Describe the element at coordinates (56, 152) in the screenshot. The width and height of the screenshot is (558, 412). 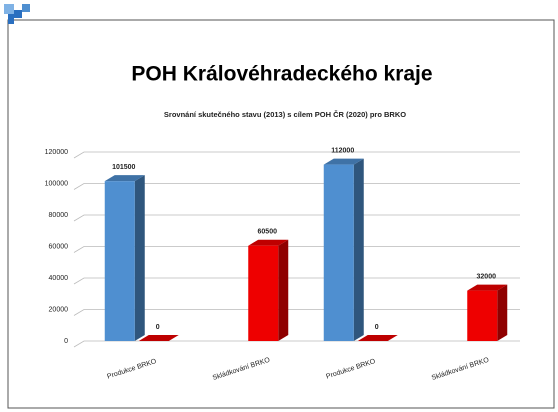
I see `y-tick-label: 120000` at that location.